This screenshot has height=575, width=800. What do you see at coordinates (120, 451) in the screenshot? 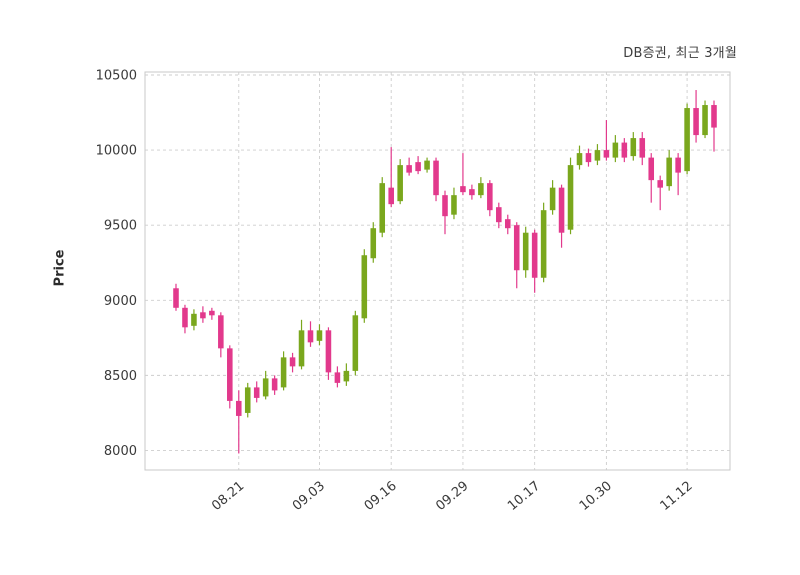
I see `y-tick-label: 8000` at bounding box center [120, 451].